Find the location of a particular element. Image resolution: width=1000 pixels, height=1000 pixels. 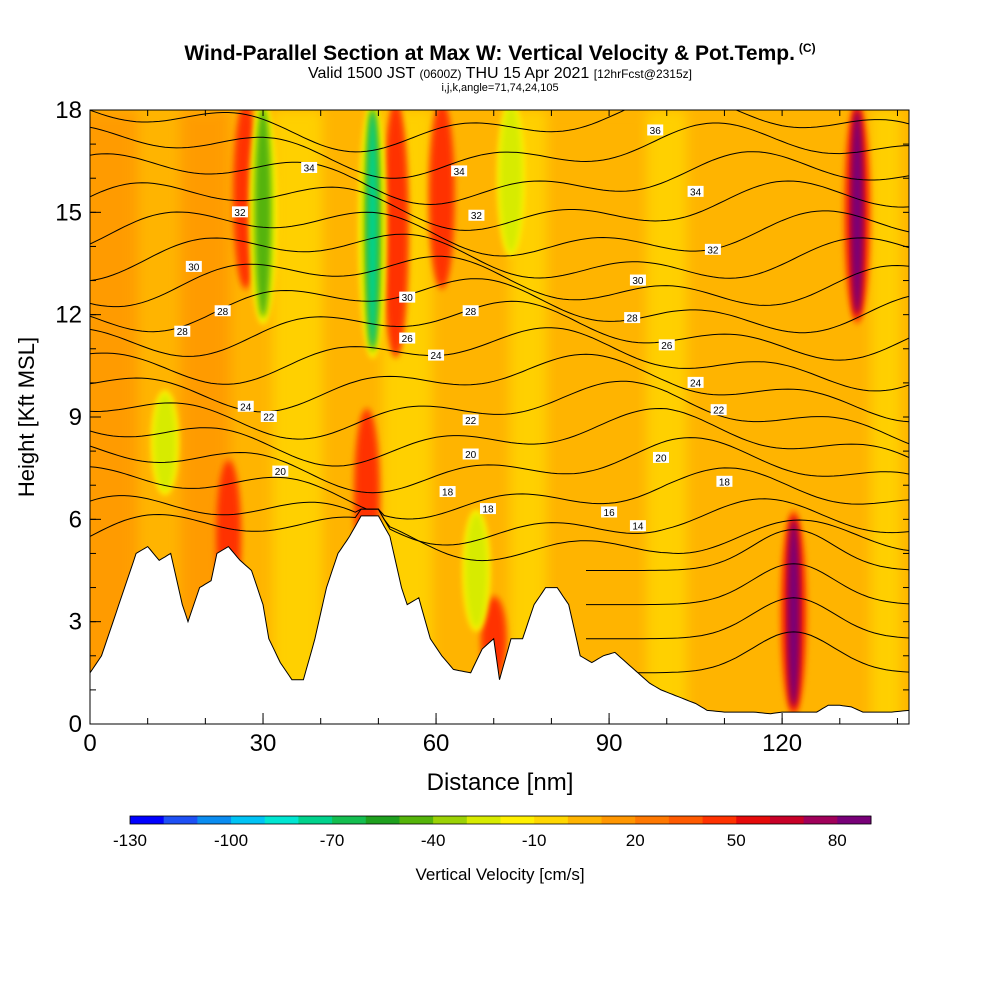

isentrope-label-11: 28 is located at coordinates (470, 311).